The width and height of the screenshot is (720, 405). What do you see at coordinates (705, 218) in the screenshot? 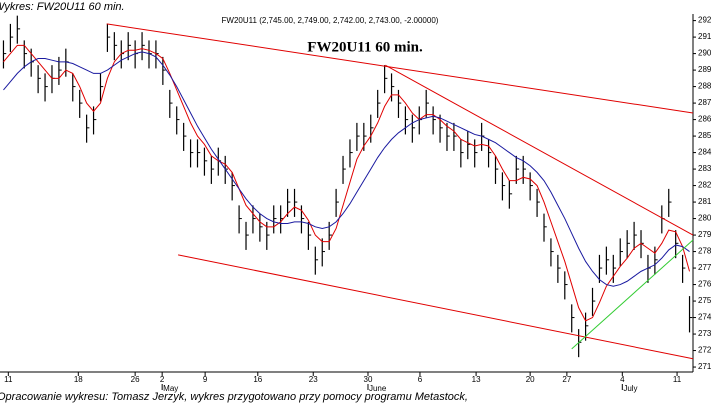
I see `y-tick-label: 280` at bounding box center [705, 218].